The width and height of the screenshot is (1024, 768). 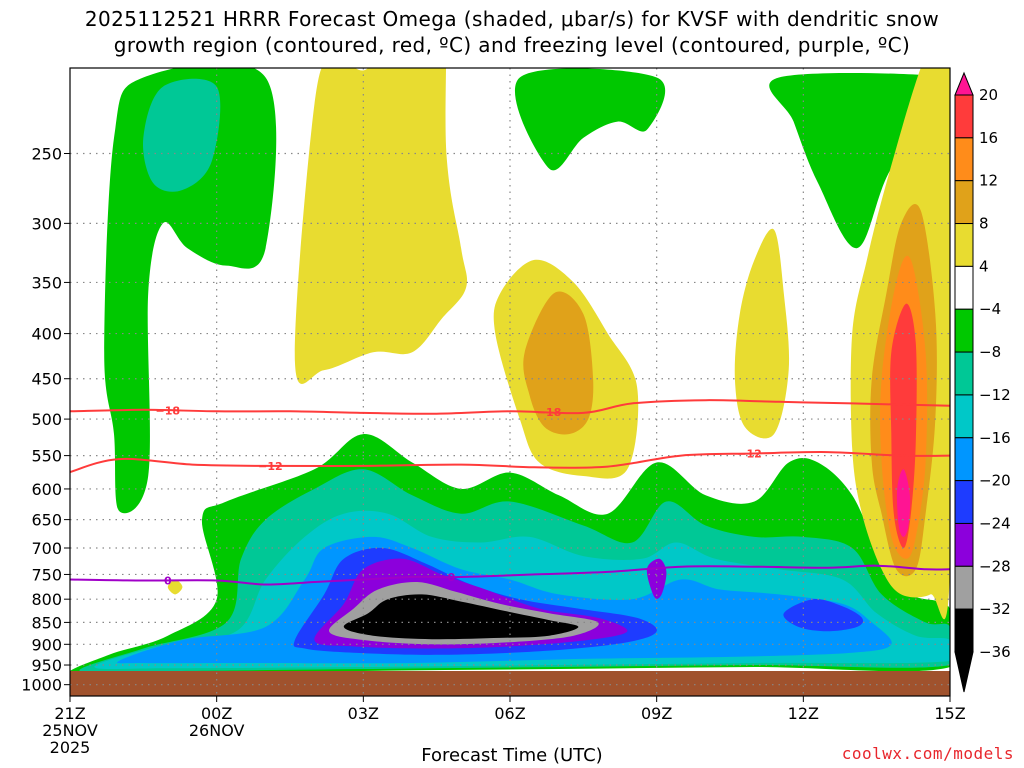 I want to click on colorbar-label-11: −28, so click(x=995, y=566).